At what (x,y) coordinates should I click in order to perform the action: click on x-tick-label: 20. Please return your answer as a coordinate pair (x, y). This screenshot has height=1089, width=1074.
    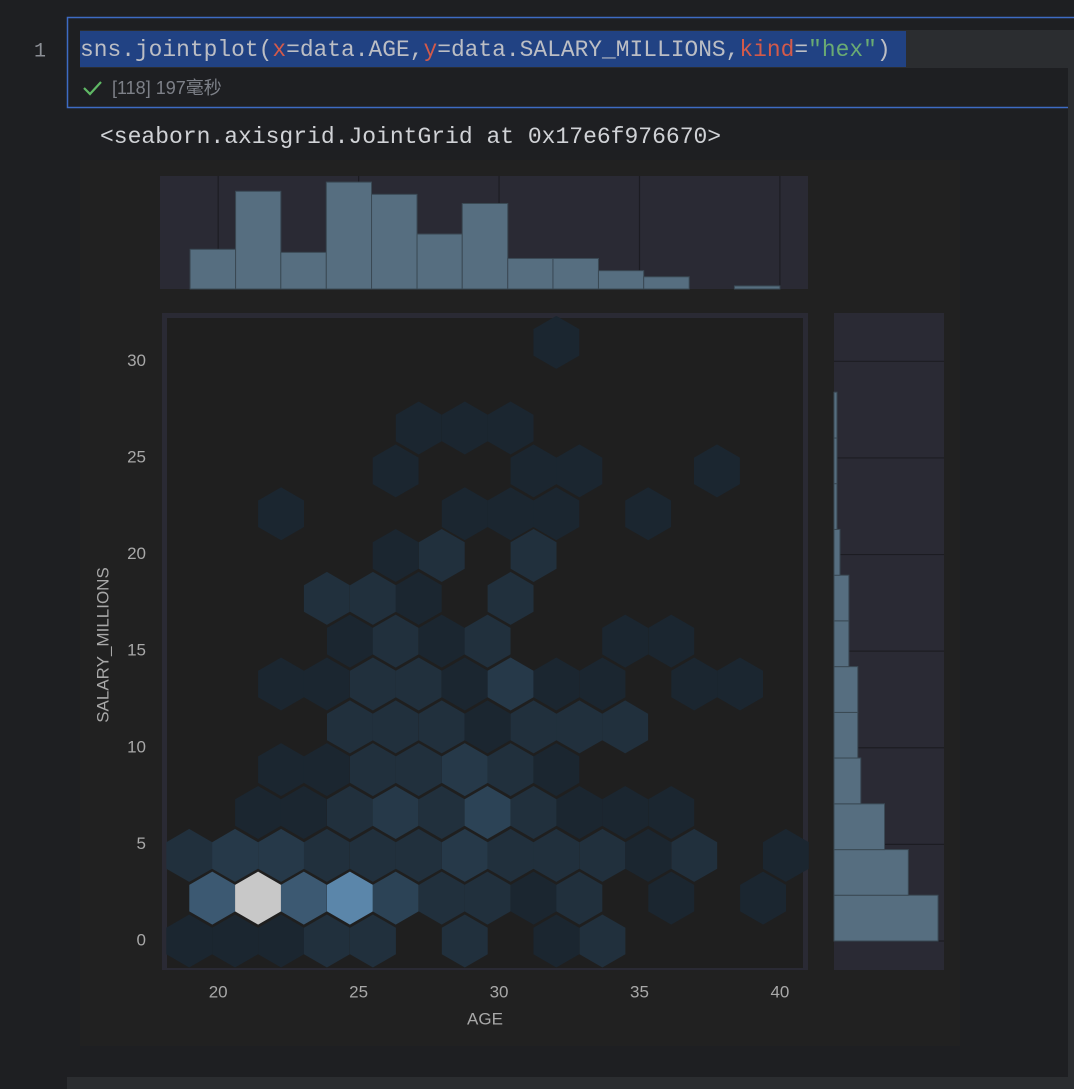
    Looking at the image, I should click on (218, 991).